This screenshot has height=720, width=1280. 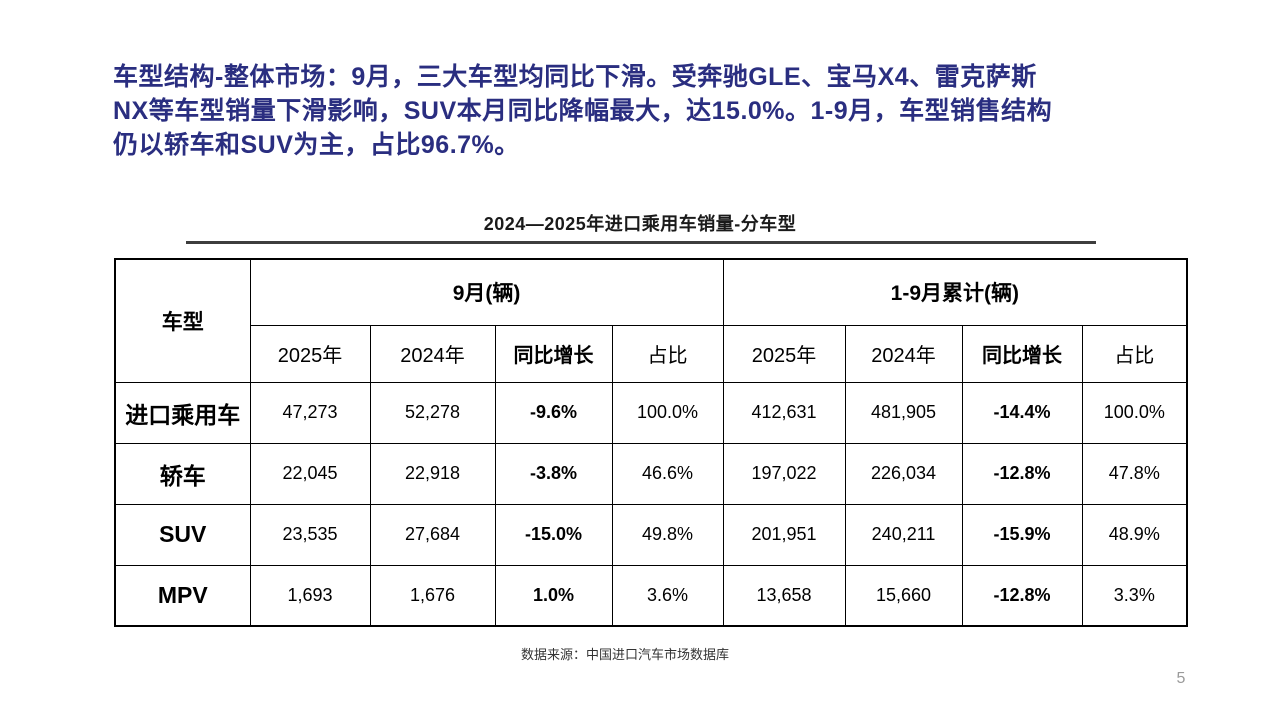 I want to click on cell: 23,535, so click(x=310, y=534).